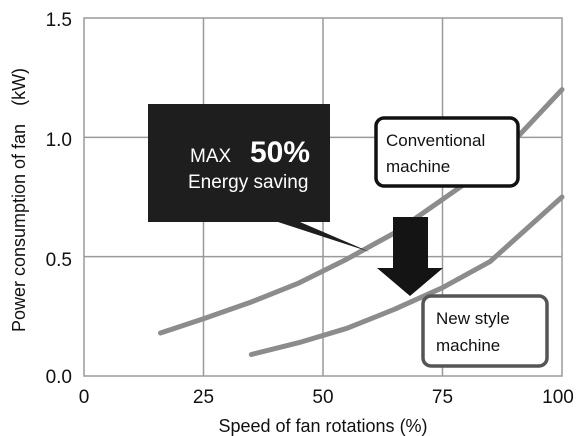 This screenshot has height=436, width=579. I want to click on new-style-label-line2: machine, so click(468, 345).